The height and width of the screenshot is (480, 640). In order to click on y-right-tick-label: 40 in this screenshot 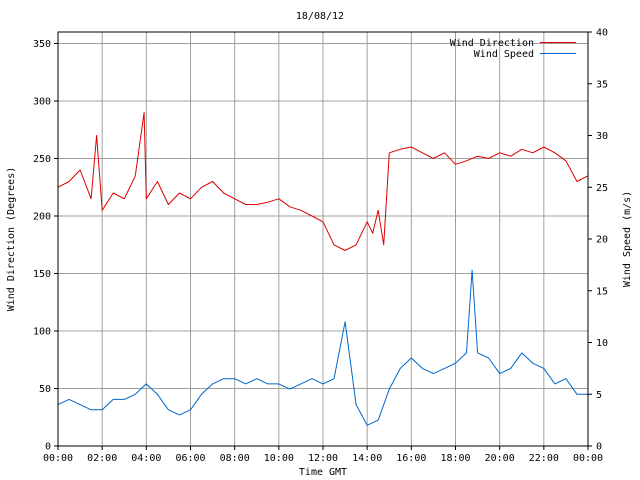, I will do `click(602, 33)`.